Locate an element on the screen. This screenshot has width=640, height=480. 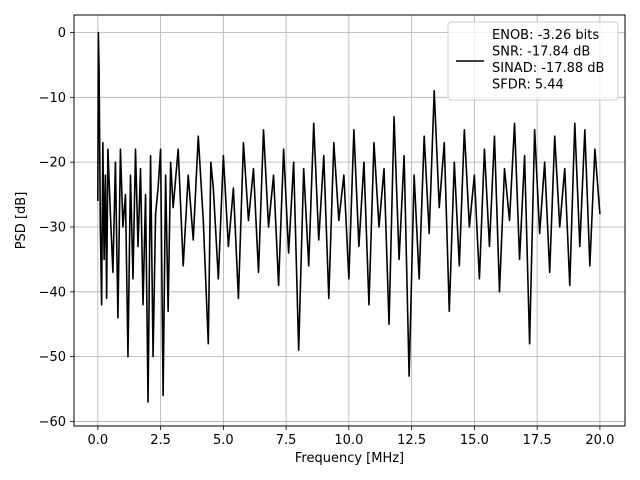
legend-box is located at coordinates (533, 61).